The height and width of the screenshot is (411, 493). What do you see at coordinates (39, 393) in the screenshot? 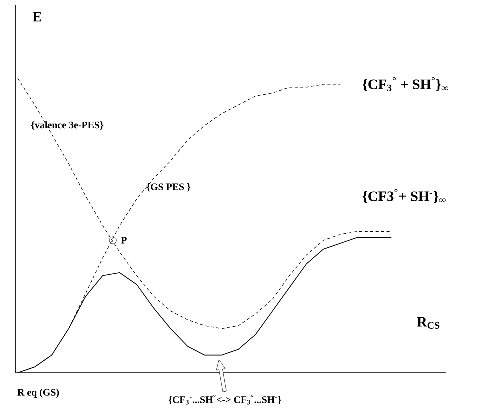
I see `text: R eq (GS)` at bounding box center [39, 393].